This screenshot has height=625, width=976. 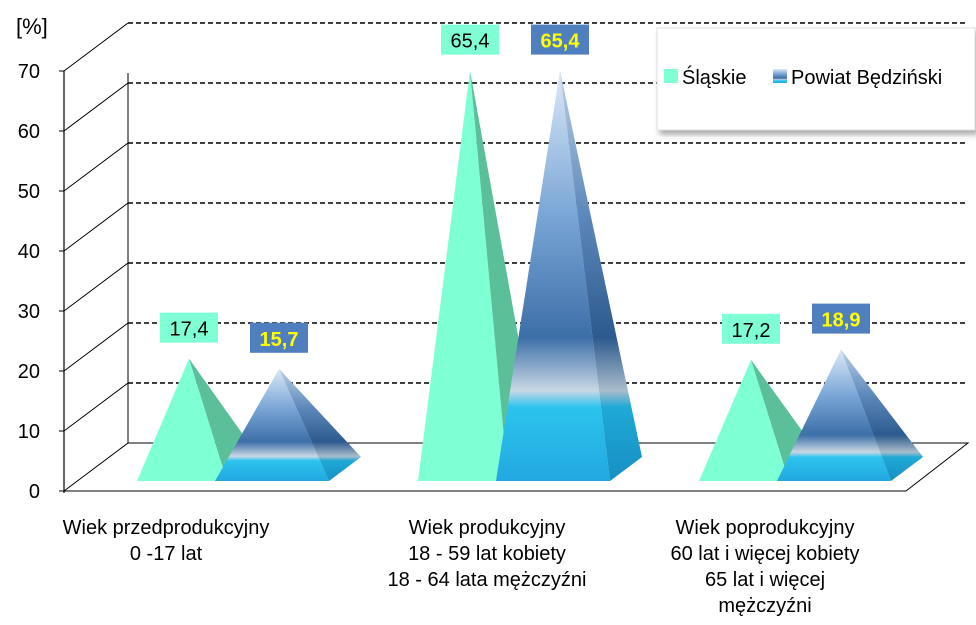 I want to click on y-tick-label: 40, so click(x=29, y=252).